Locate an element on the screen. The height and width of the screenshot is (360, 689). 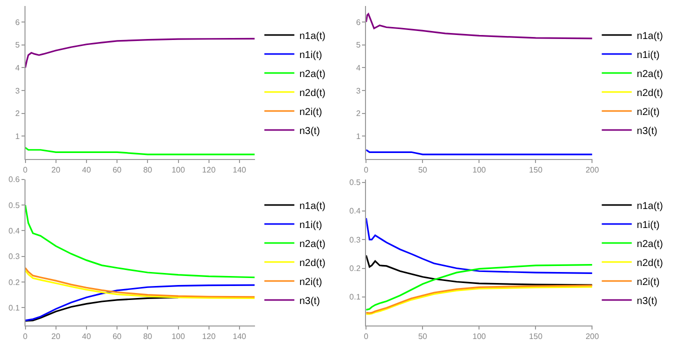
y-tick-label: 0.6 is located at coordinates (14, 179).